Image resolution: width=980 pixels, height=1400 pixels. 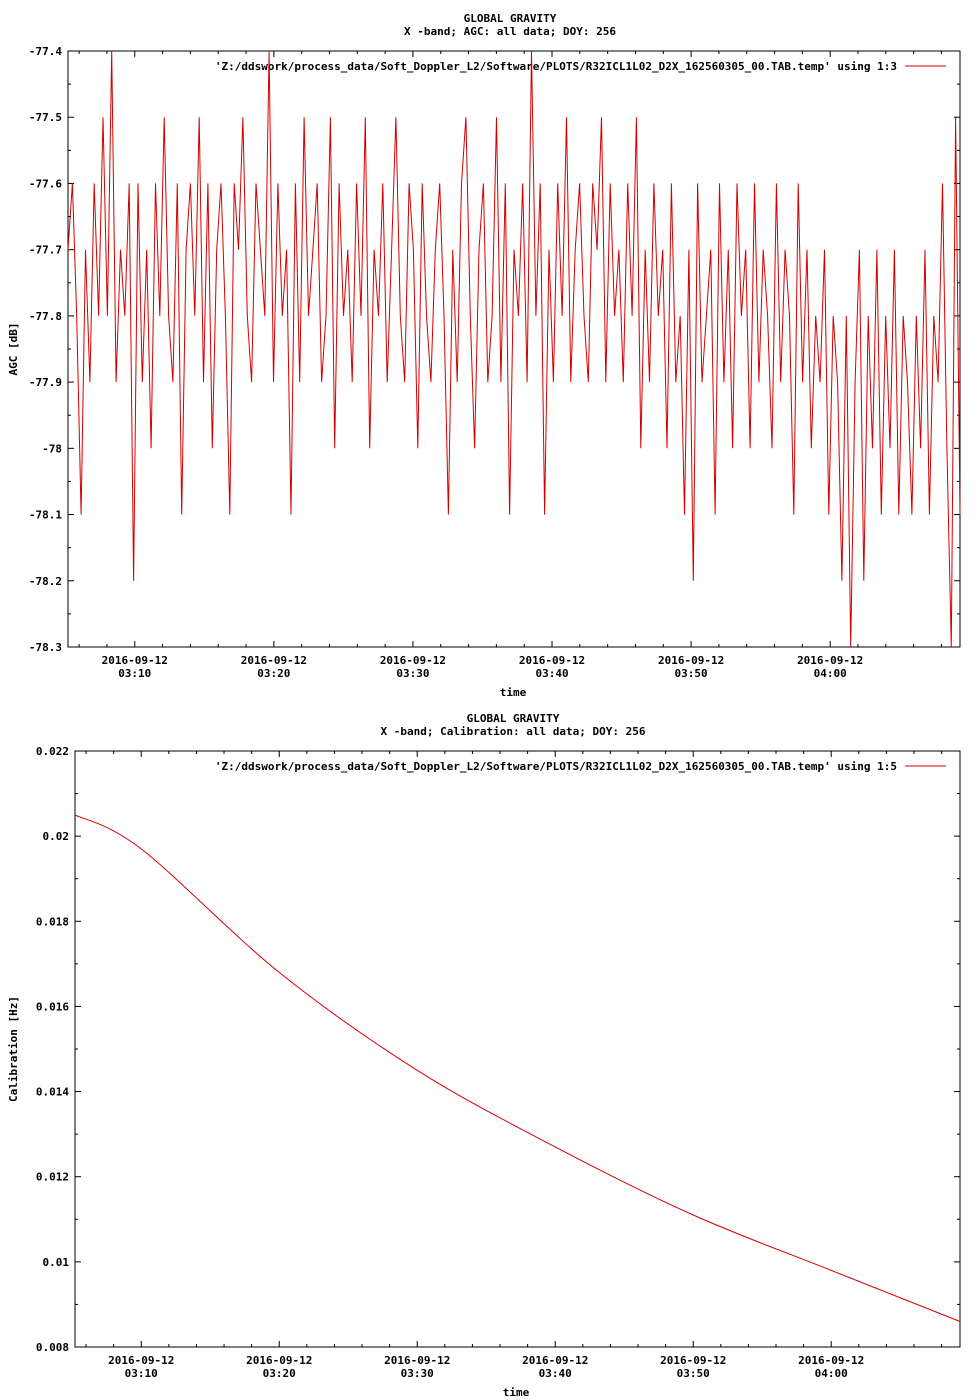 What do you see at coordinates (13, 349) in the screenshot?
I see `agc-y-axis-label: AGC [dB]` at bounding box center [13, 349].